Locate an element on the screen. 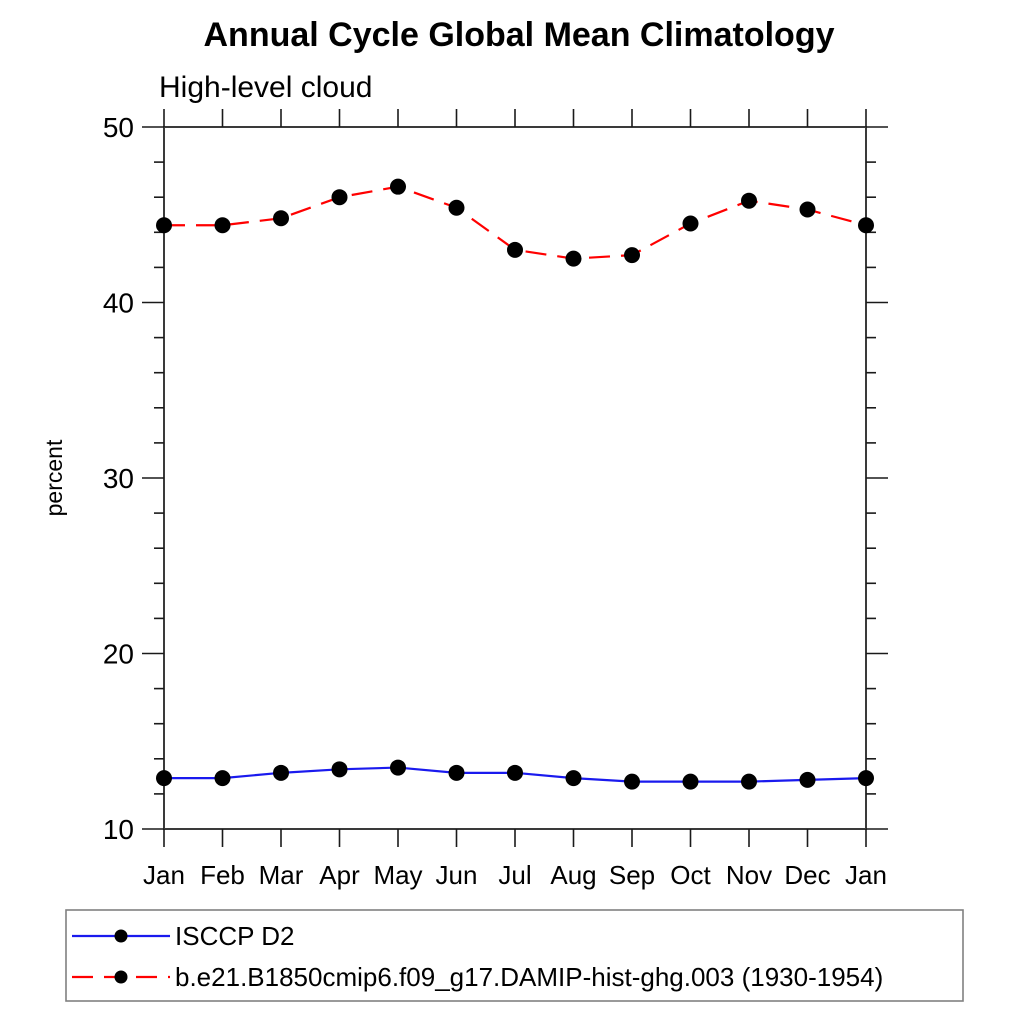 The height and width of the screenshot is (1024, 1024). legend-label: ISCCP D2 is located at coordinates (234, 936).